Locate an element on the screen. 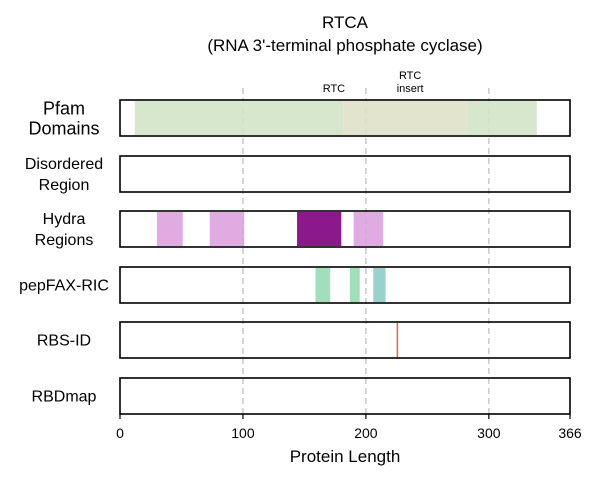  track-2: Hydra Regions is located at coordinates (303, 229).